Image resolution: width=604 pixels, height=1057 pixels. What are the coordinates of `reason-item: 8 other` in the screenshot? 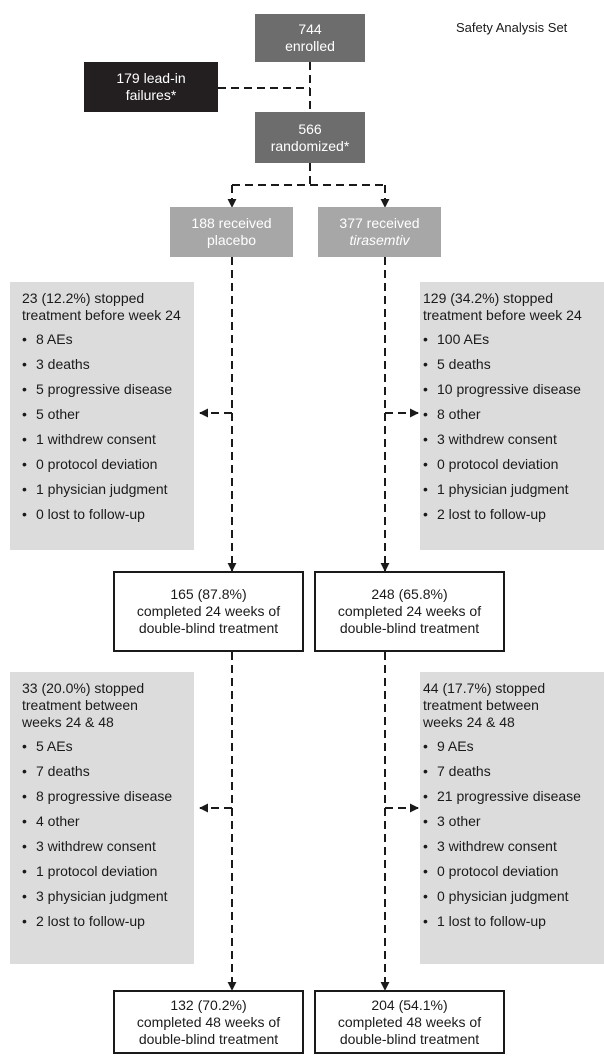 It's located at (513, 414).